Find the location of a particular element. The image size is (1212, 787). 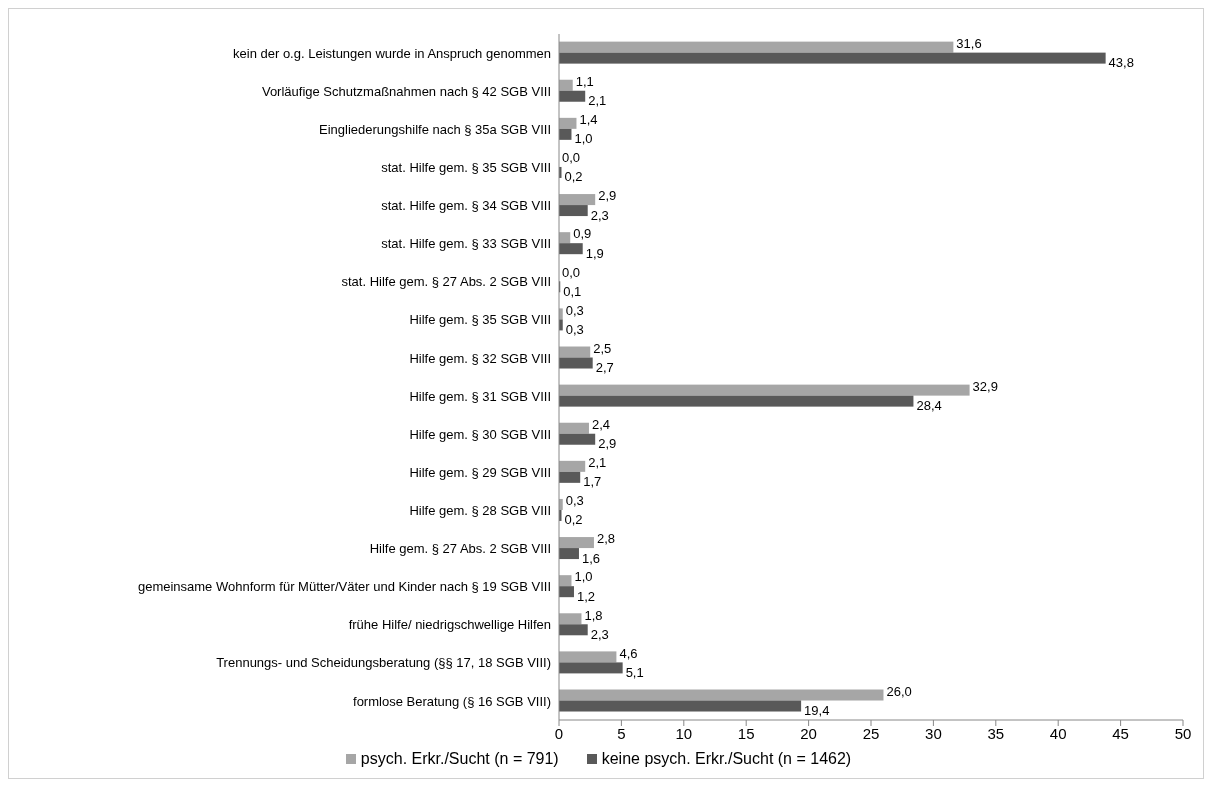

y-tick-label: Eingliederungshilfe nach § 35a SGB VIII is located at coordinates (435, 129).